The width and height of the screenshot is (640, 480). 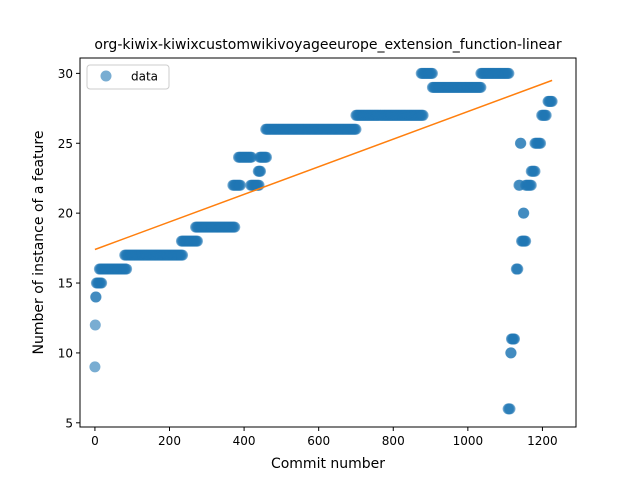 What do you see at coordinates (65, 214) in the screenshot?
I see `y-tick-label: 20` at bounding box center [65, 214].